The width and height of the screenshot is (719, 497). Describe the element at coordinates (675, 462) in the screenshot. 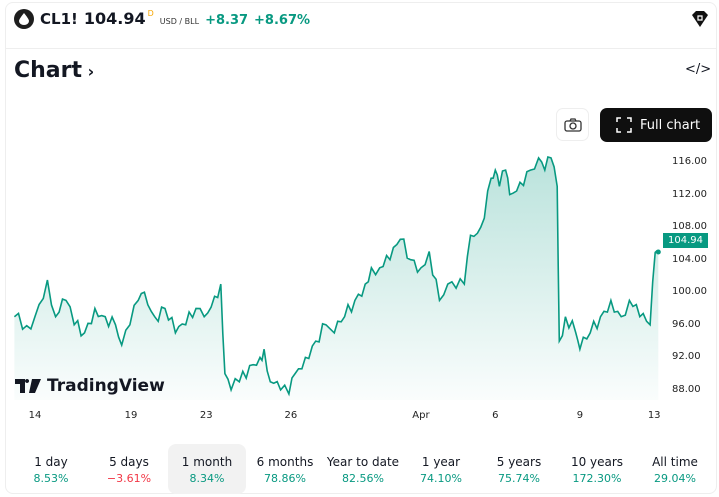

I see `period-label: All time` at that location.